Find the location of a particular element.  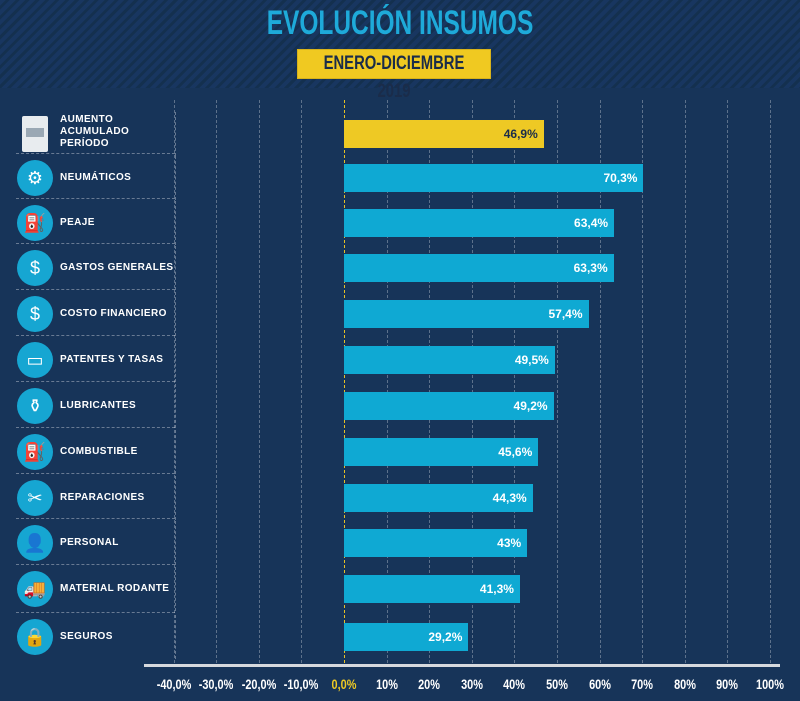

x-tick-label: 0,0% is located at coordinates (344, 684).